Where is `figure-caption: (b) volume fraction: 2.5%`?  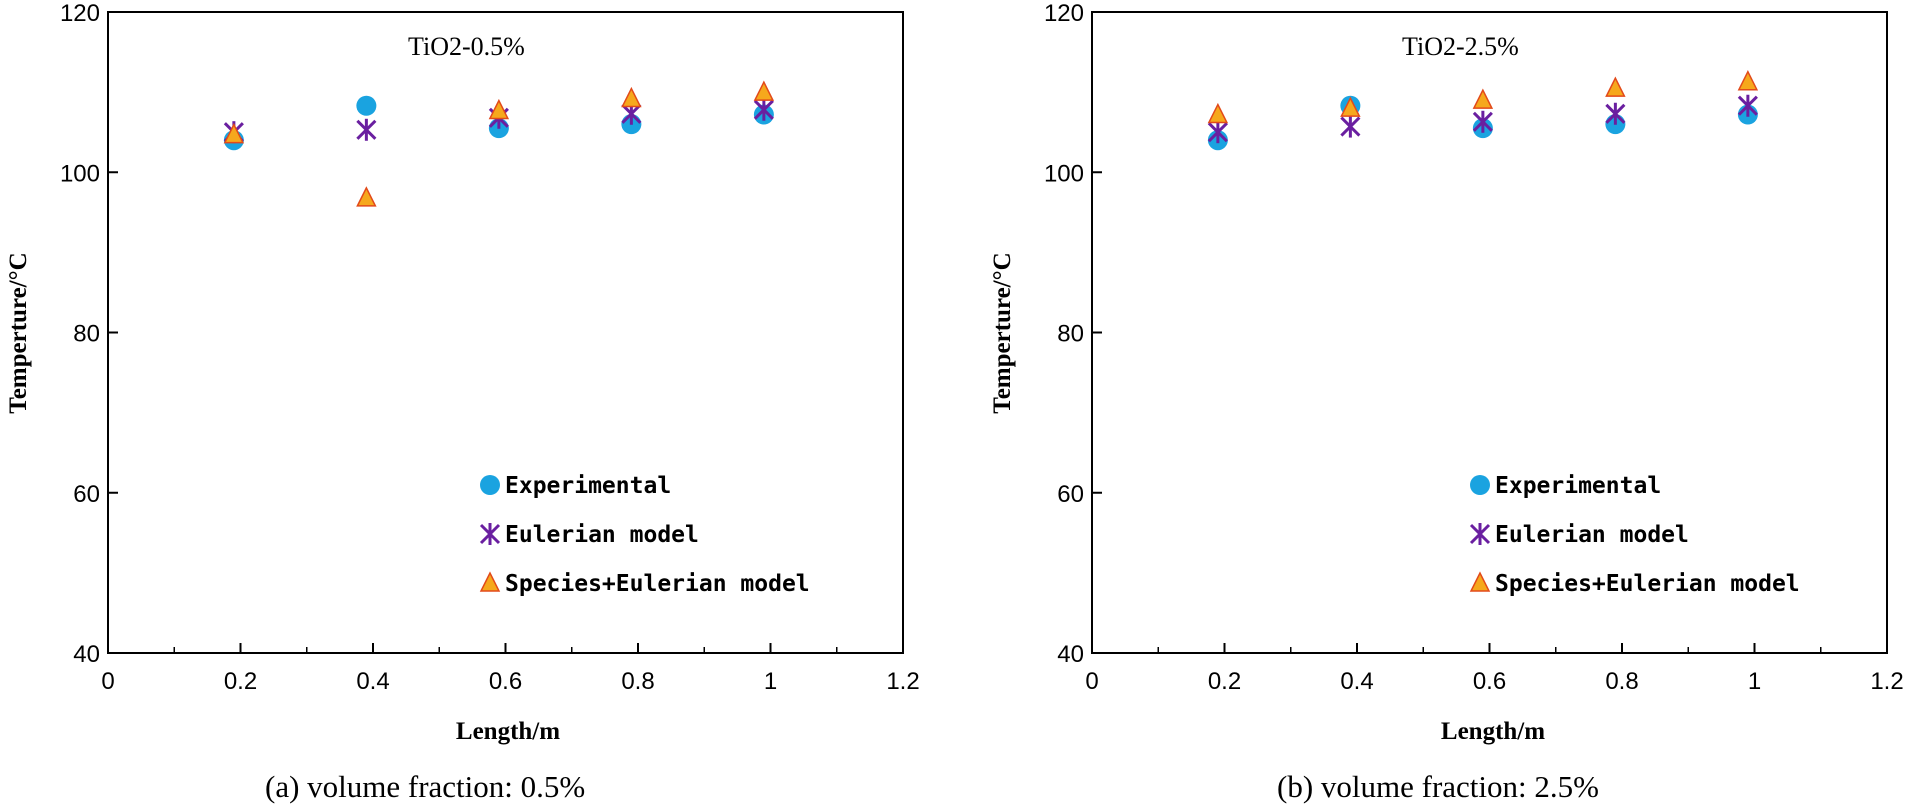
figure-caption: (b) volume fraction: 2.5% is located at coordinates (1438, 786).